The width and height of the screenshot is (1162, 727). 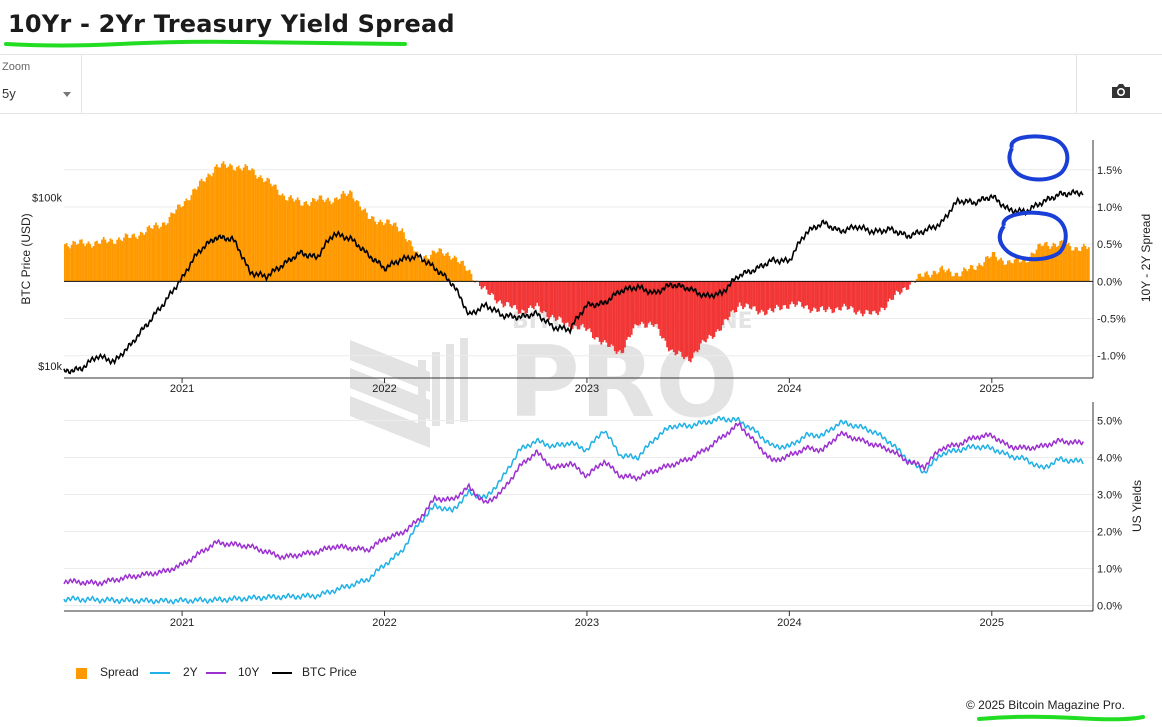 What do you see at coordinates (236, 673) in the screenshot?
I see `legend-item-10y: 10Y` at bounding box center [236, 673].